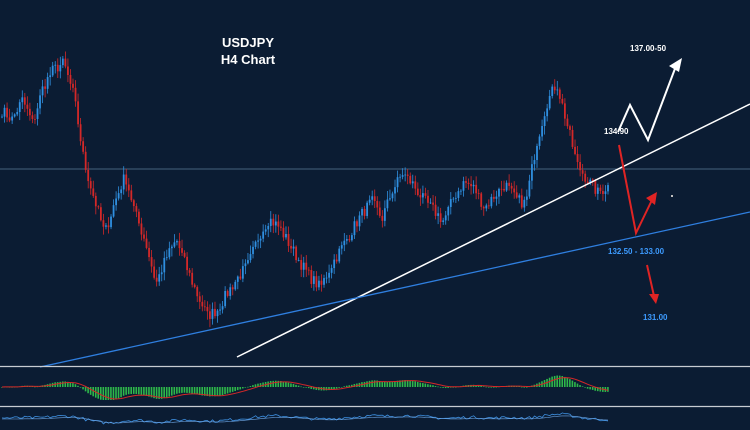 Image resolution: width=750 pixels, height=430 pixels. Describe the element at coordinates (636, 251) in the screenshot. I see `annotation-support-zone: 132.50 - 133.00` at that location.